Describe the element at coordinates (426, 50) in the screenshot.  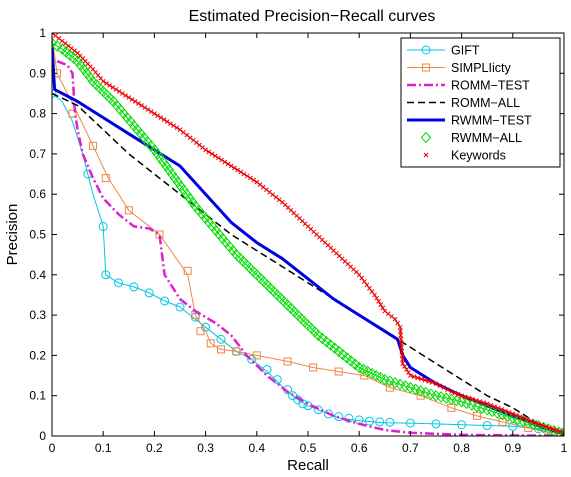
I see `legend-marker-gift` at that location.